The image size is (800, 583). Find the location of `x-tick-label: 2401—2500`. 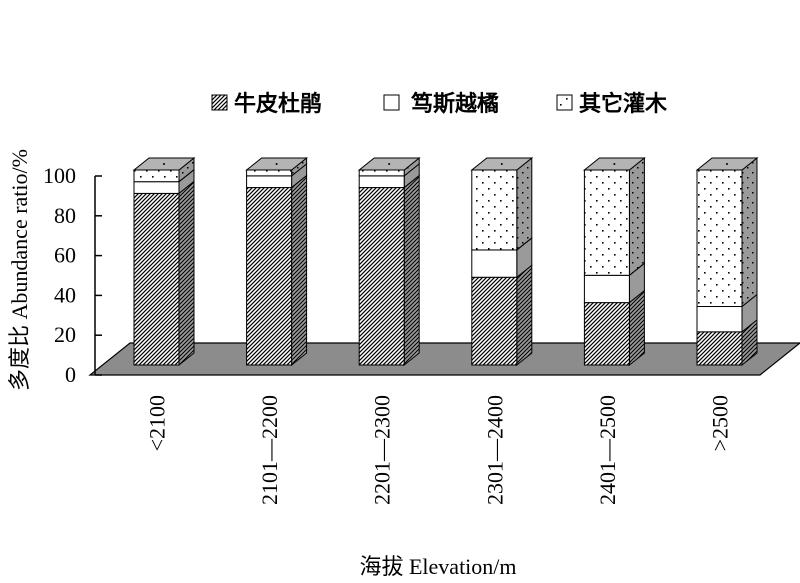

x-tick-label: 2401—2500 is located at coordinates (607, 450).